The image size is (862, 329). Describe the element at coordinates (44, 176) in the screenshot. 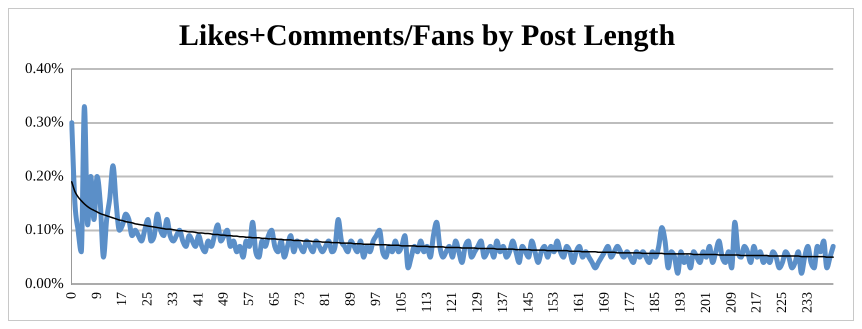

I see `y-tick-label: 0.20%` at that location.